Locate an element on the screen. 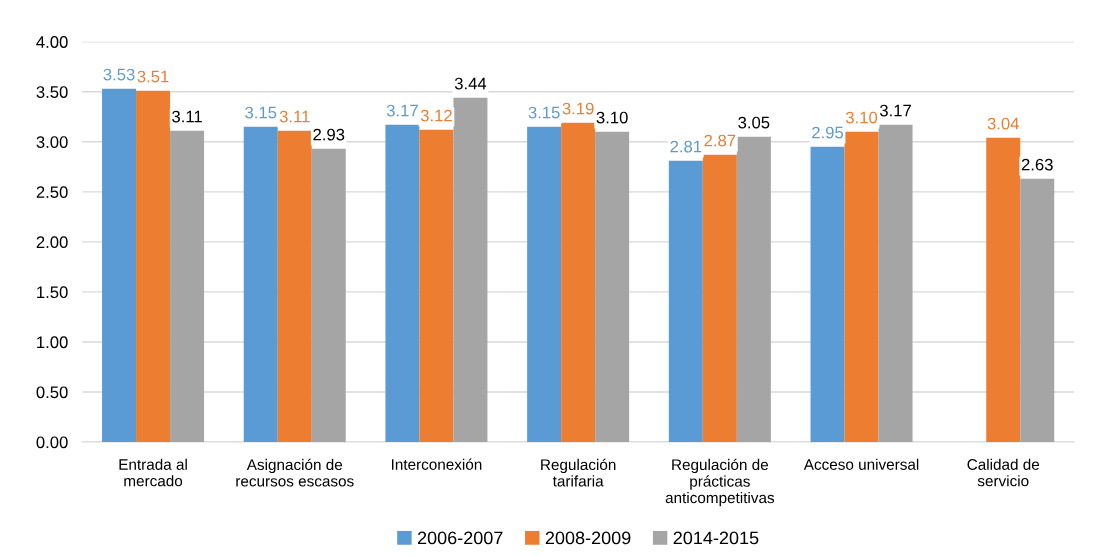  data-label: 2.93 is located at coordinates (329, 134).